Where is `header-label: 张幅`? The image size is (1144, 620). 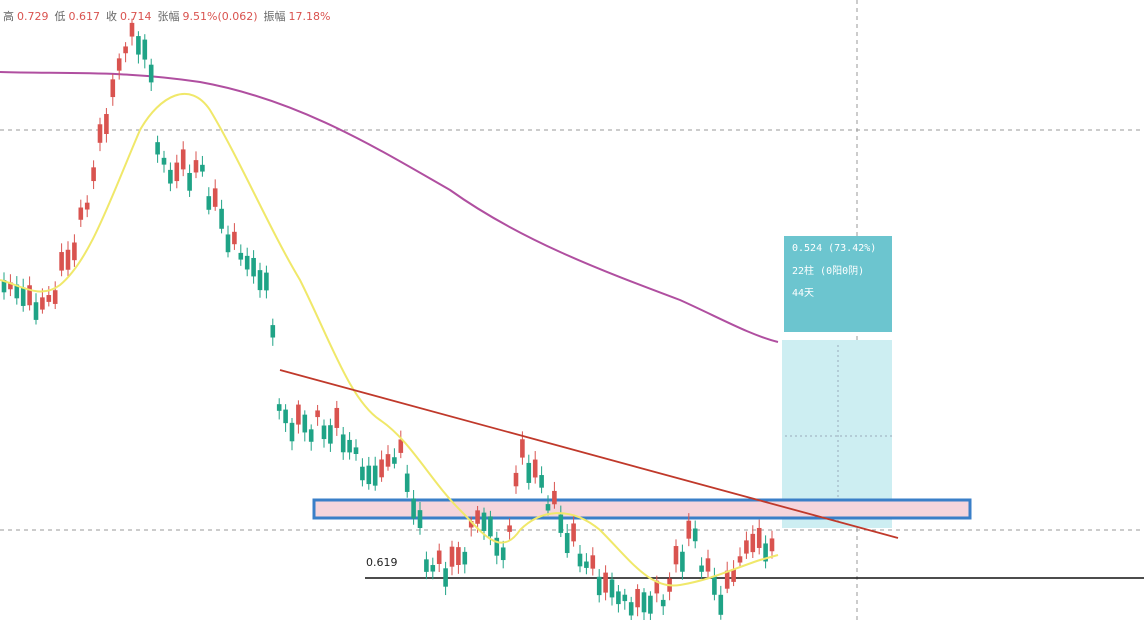 header-label: 张幅 is located at coordinates (169, 16).